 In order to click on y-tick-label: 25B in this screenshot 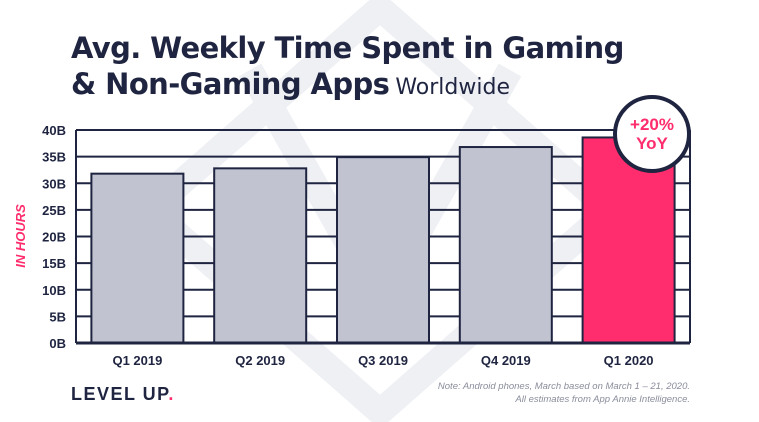, I will do `click(54, 210)`.